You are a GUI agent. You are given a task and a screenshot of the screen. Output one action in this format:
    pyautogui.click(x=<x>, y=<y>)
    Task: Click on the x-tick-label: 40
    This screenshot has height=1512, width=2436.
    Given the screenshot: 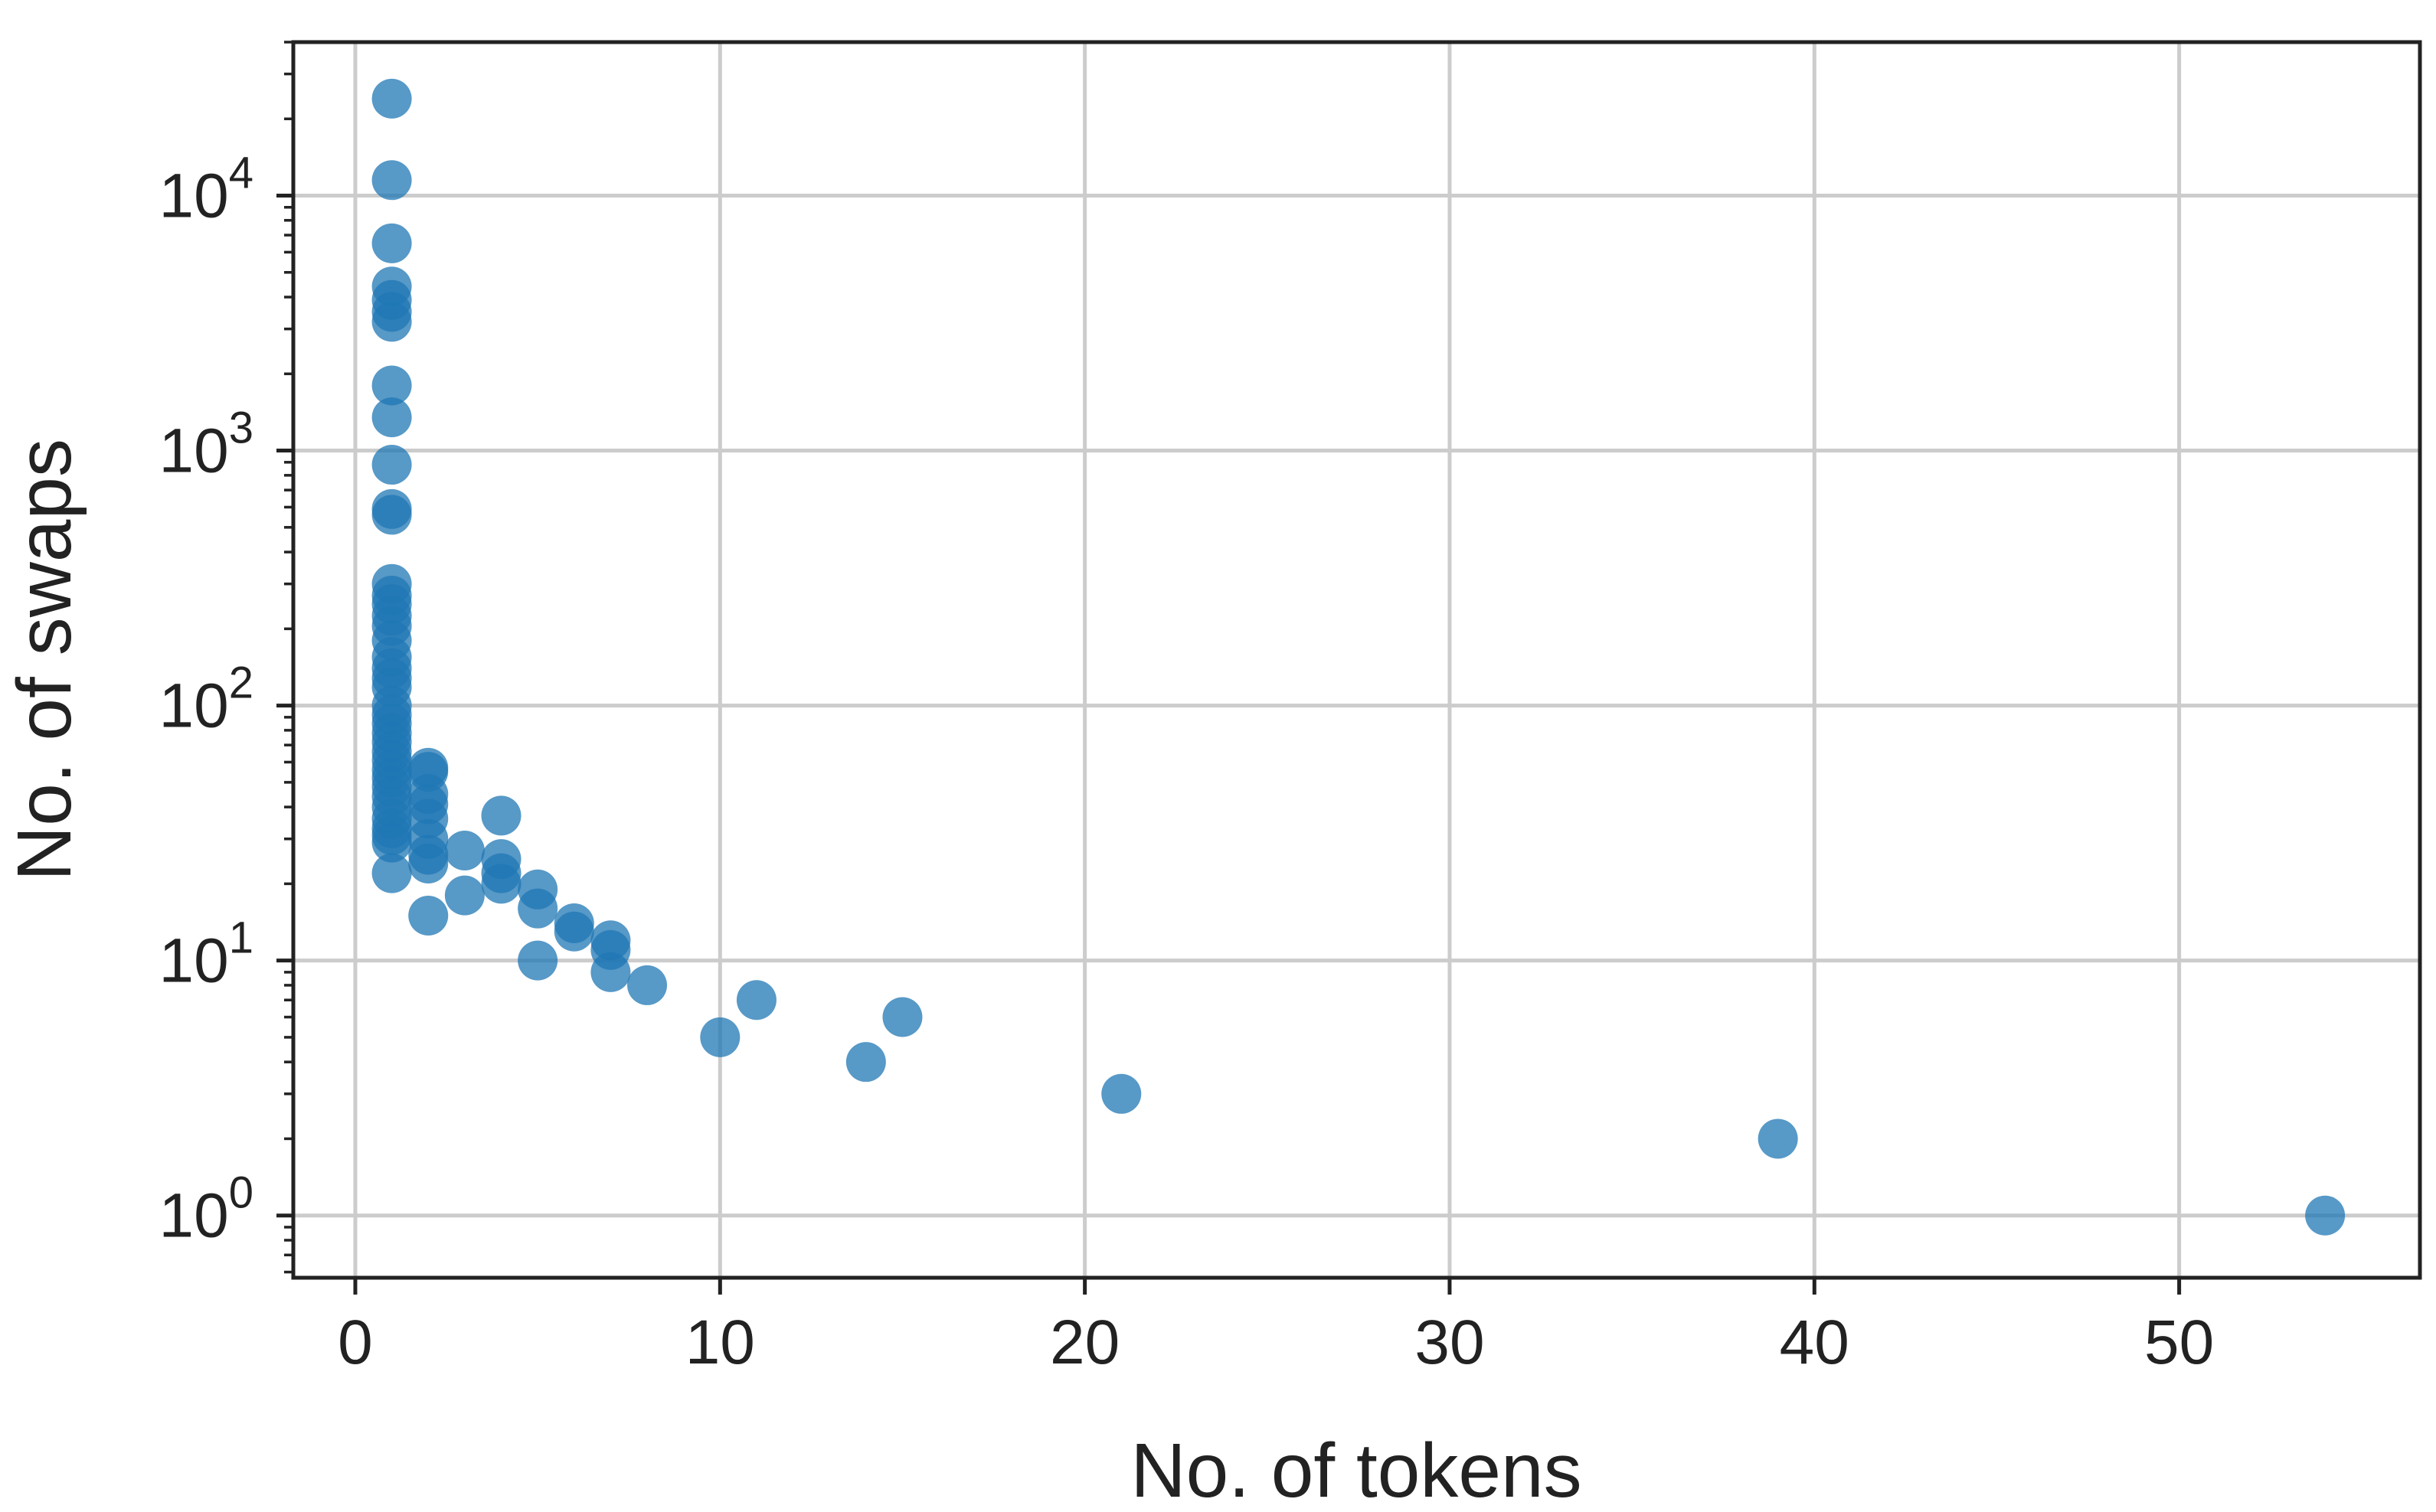 What is the action you would take?
    pyautogui.click(x=1814, y=1342)
    